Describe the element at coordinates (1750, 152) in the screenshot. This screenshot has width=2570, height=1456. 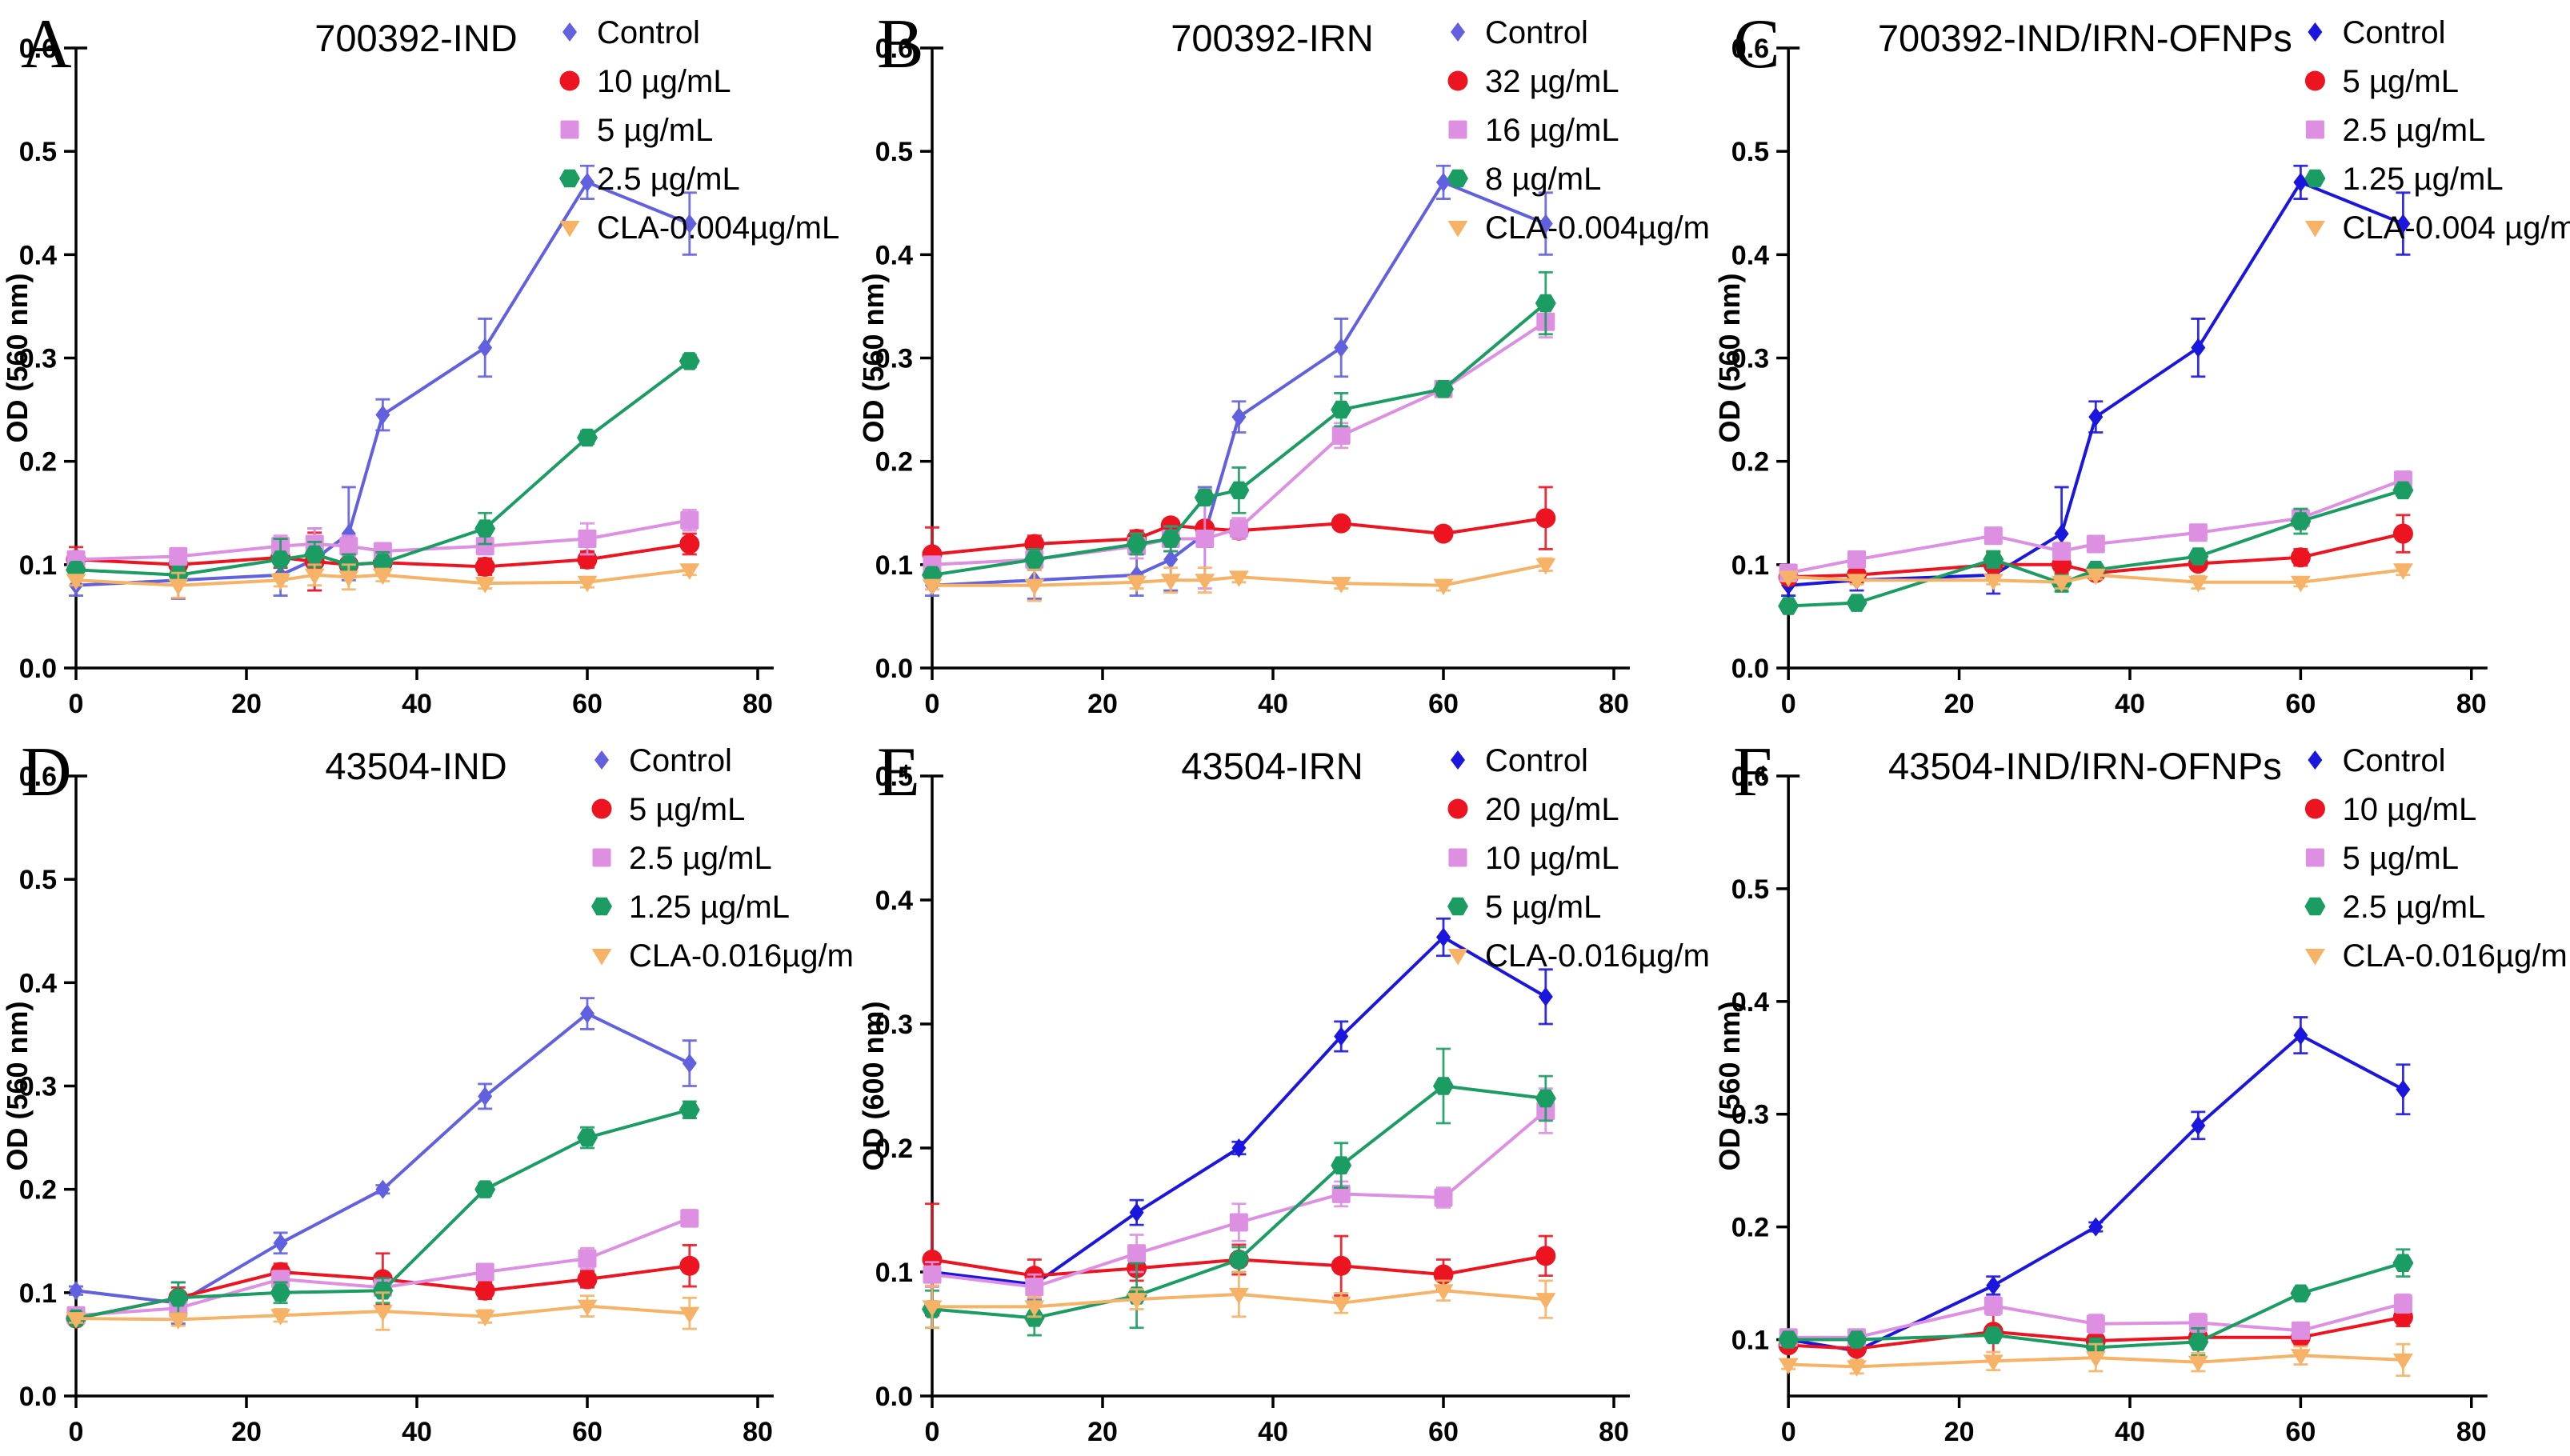
I see `y-tick-label: 0.5` at that location.